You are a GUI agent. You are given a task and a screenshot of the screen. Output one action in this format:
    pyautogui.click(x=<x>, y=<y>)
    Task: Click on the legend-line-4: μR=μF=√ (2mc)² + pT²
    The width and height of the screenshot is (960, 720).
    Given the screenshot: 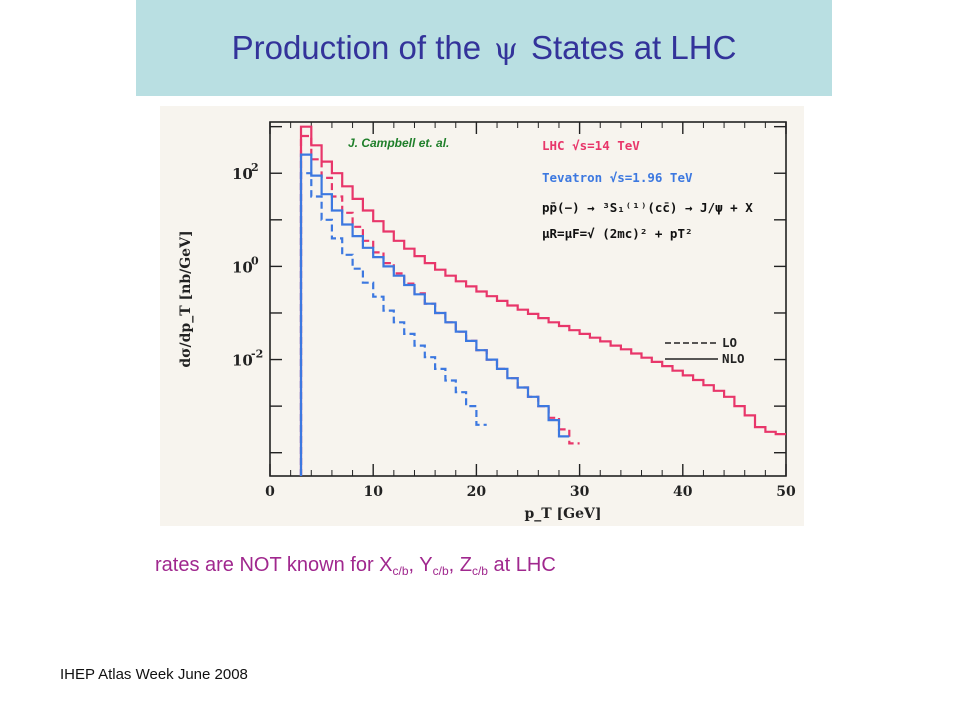 What is the action you would take?
    pyautogui.click(x=617, y=233)
    